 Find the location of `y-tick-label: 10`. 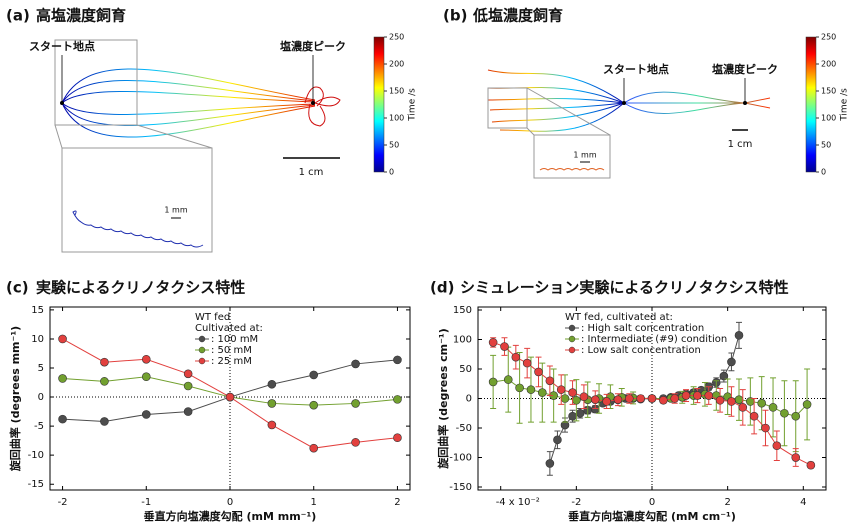

y-tick-label: 10 is located at coordinates (37, 339).